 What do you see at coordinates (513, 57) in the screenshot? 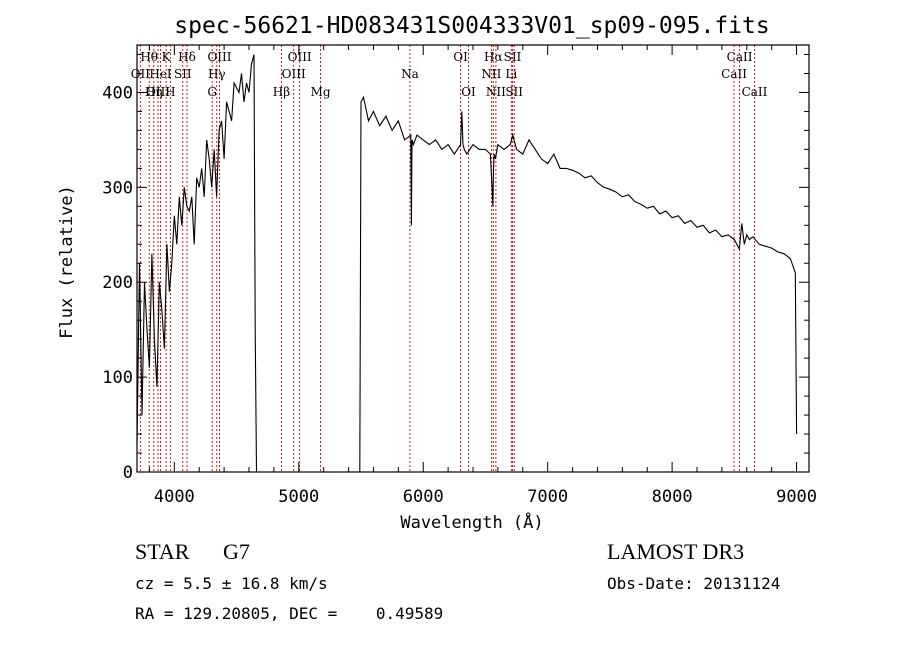
I see `line-label-22: SII` at bounding box center [513, 57].